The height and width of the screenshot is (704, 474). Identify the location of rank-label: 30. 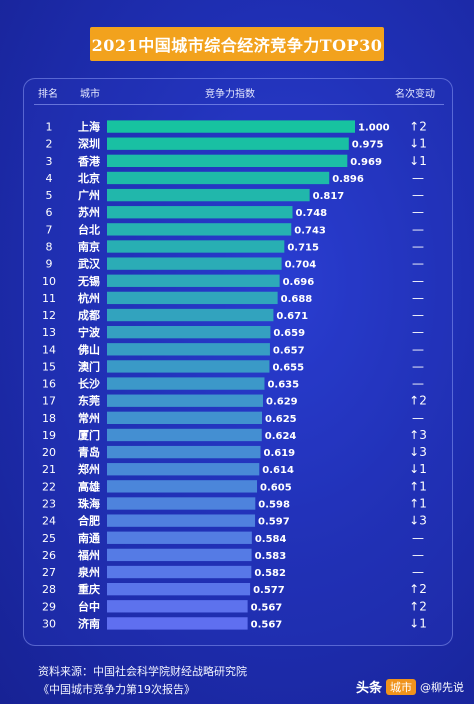
(49, 623).